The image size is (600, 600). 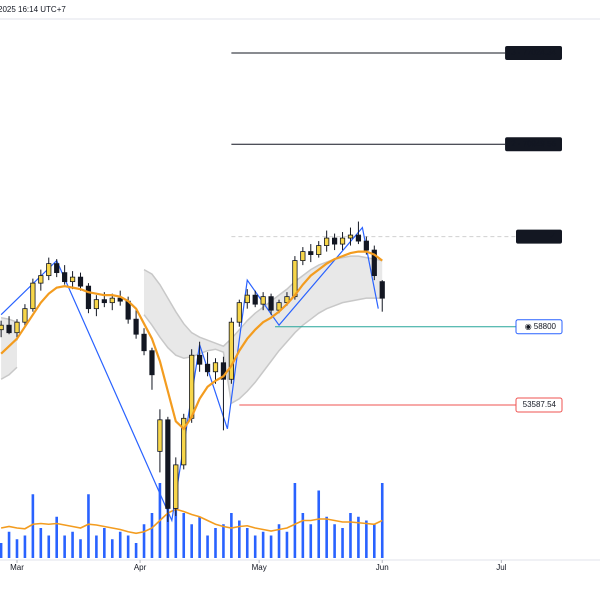 I want to click on x-tick-label: Mar, so click(x=17, y=567).